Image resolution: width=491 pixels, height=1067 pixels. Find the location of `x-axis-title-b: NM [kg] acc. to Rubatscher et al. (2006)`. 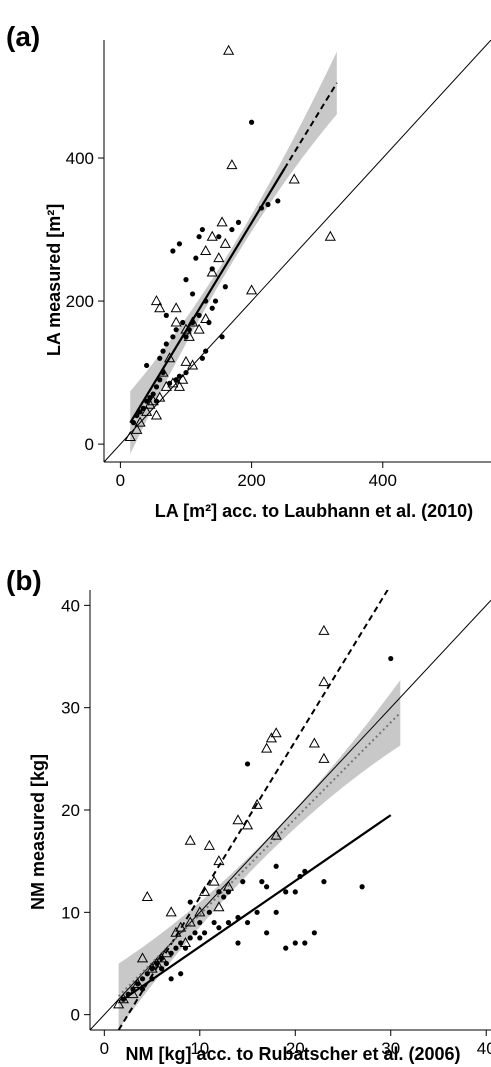

x-axis-title-b: NM [kg] acc. to Rubatscher et al. (2006) is located at coordinates (292, 1054).